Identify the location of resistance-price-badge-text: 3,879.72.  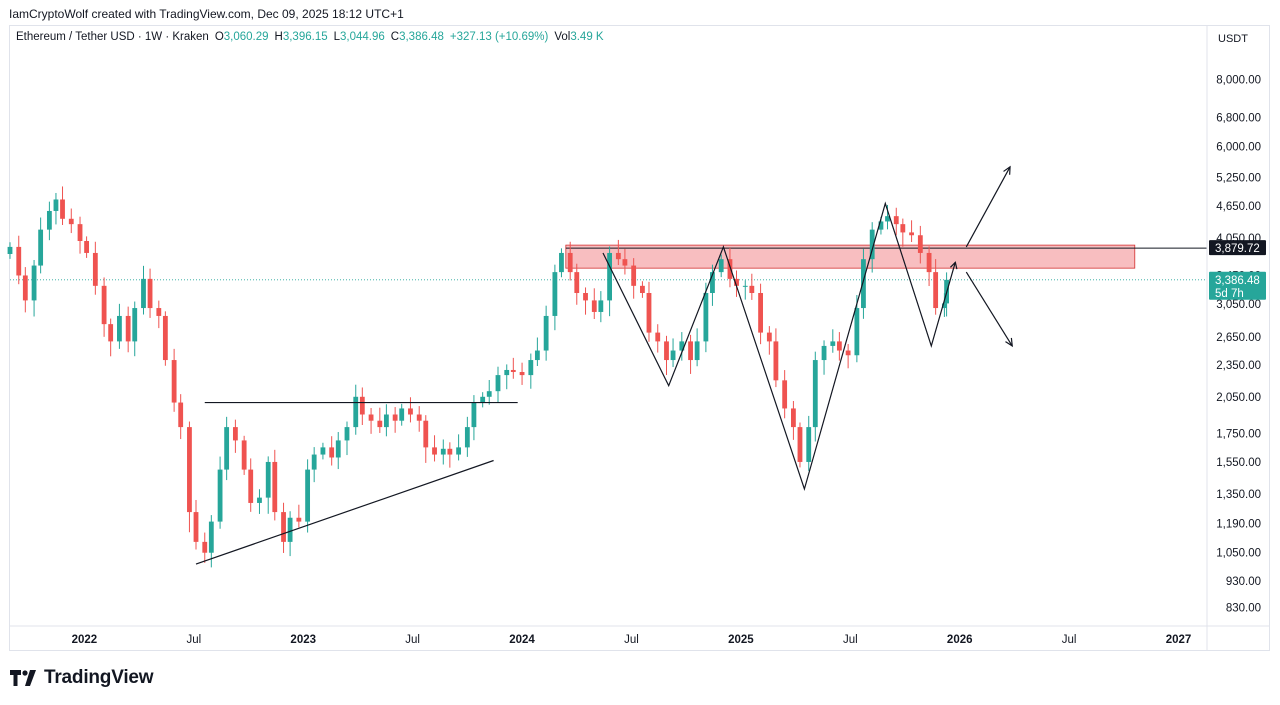
(1237, 249).